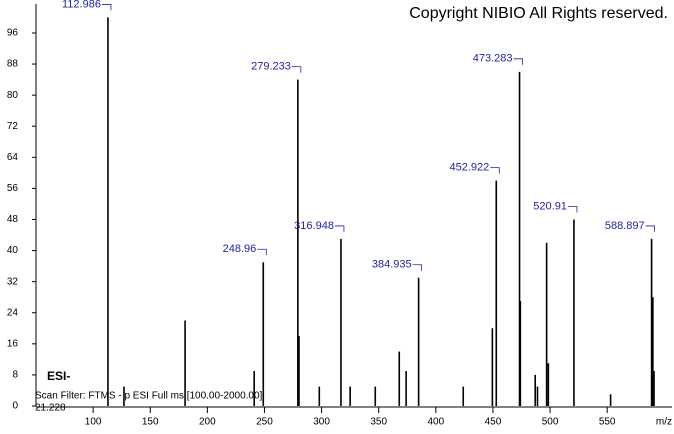 This screenshot has height=434, width=674. What do you see at coordinates (493, 422) in the screenshot?
I see `x-tick-label: 450` at bounding box center [493, 422].